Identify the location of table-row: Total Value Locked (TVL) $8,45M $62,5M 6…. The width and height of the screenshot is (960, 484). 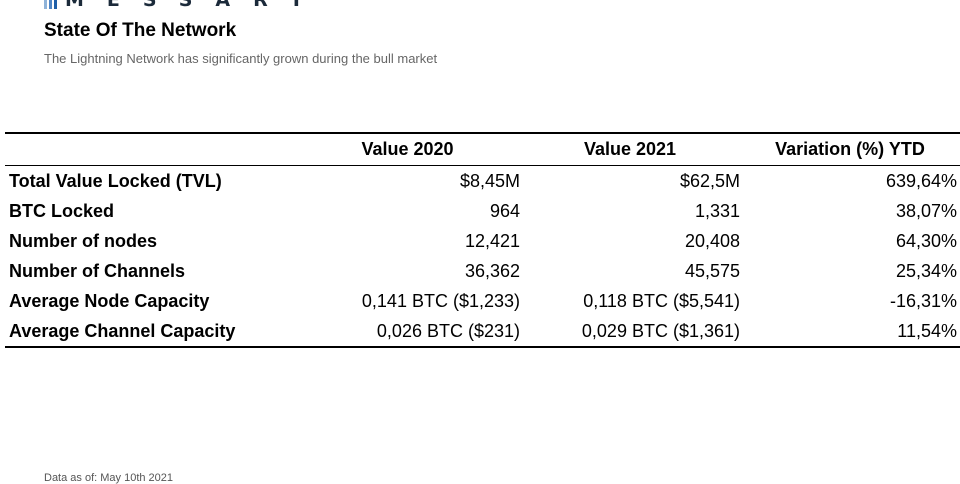
(482, 181).